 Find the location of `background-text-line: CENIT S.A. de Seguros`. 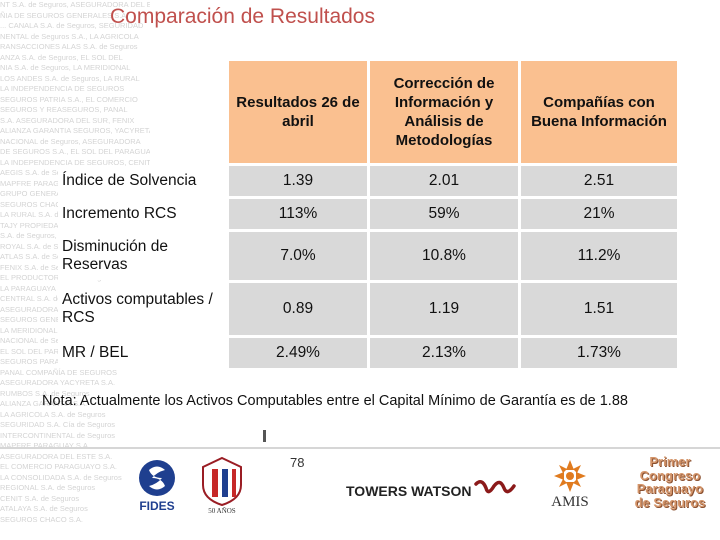

background-text-line: CENIT S.A. de Seguros is located at coordinates (40, 498).